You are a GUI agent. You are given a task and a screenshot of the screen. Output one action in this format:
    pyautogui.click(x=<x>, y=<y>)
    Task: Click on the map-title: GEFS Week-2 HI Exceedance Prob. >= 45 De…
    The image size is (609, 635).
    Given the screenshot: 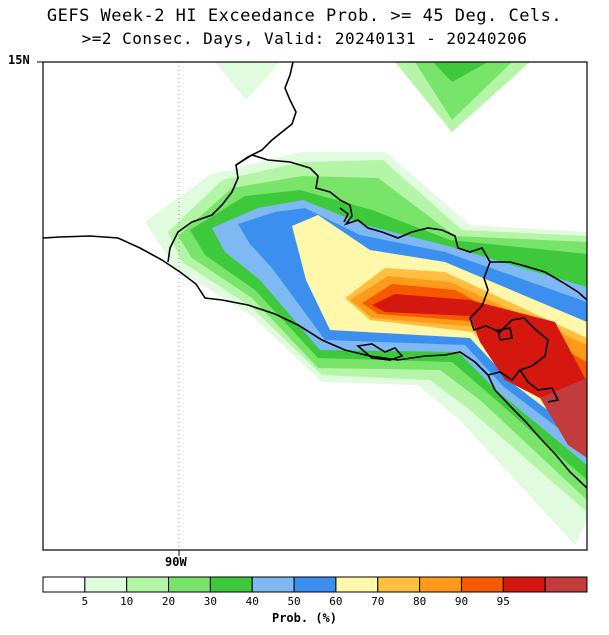 What is the action you would take?
    pyautogui.click(x=304, y=16)
    